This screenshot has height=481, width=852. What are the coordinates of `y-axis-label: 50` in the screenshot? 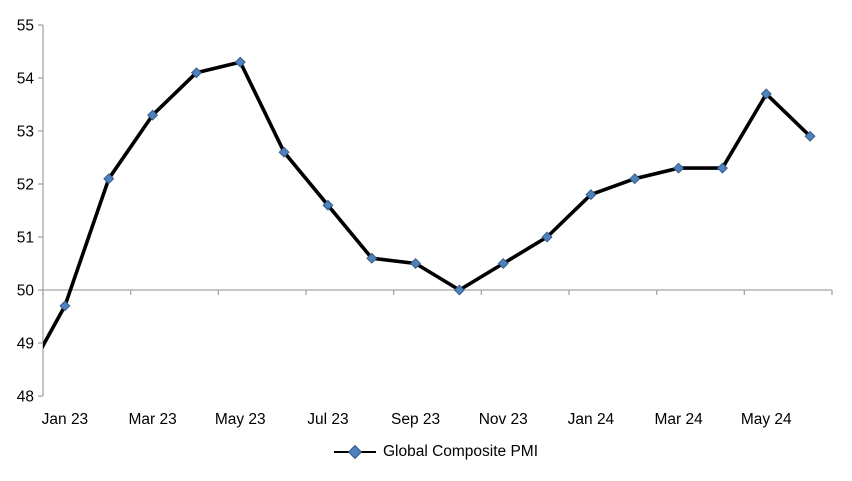 It's located at (26, 291).